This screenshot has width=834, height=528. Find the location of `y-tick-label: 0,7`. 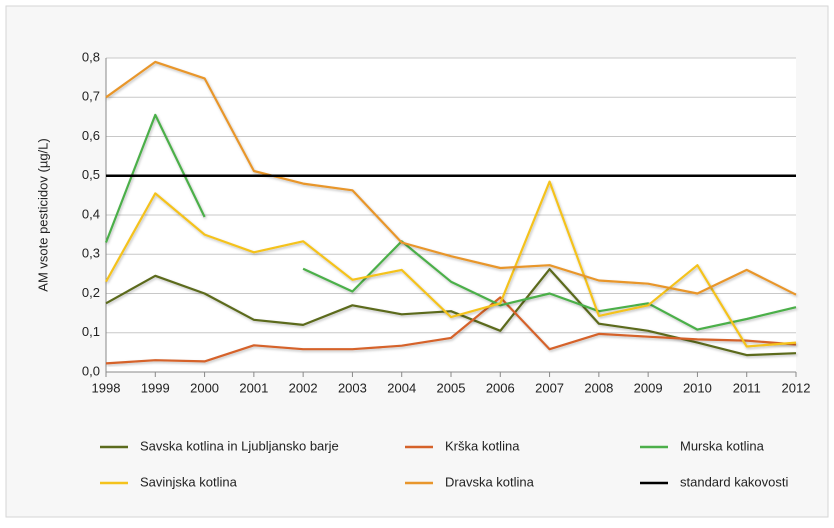

y-tick-label: 0,7 is located at coordinates (91, 96).